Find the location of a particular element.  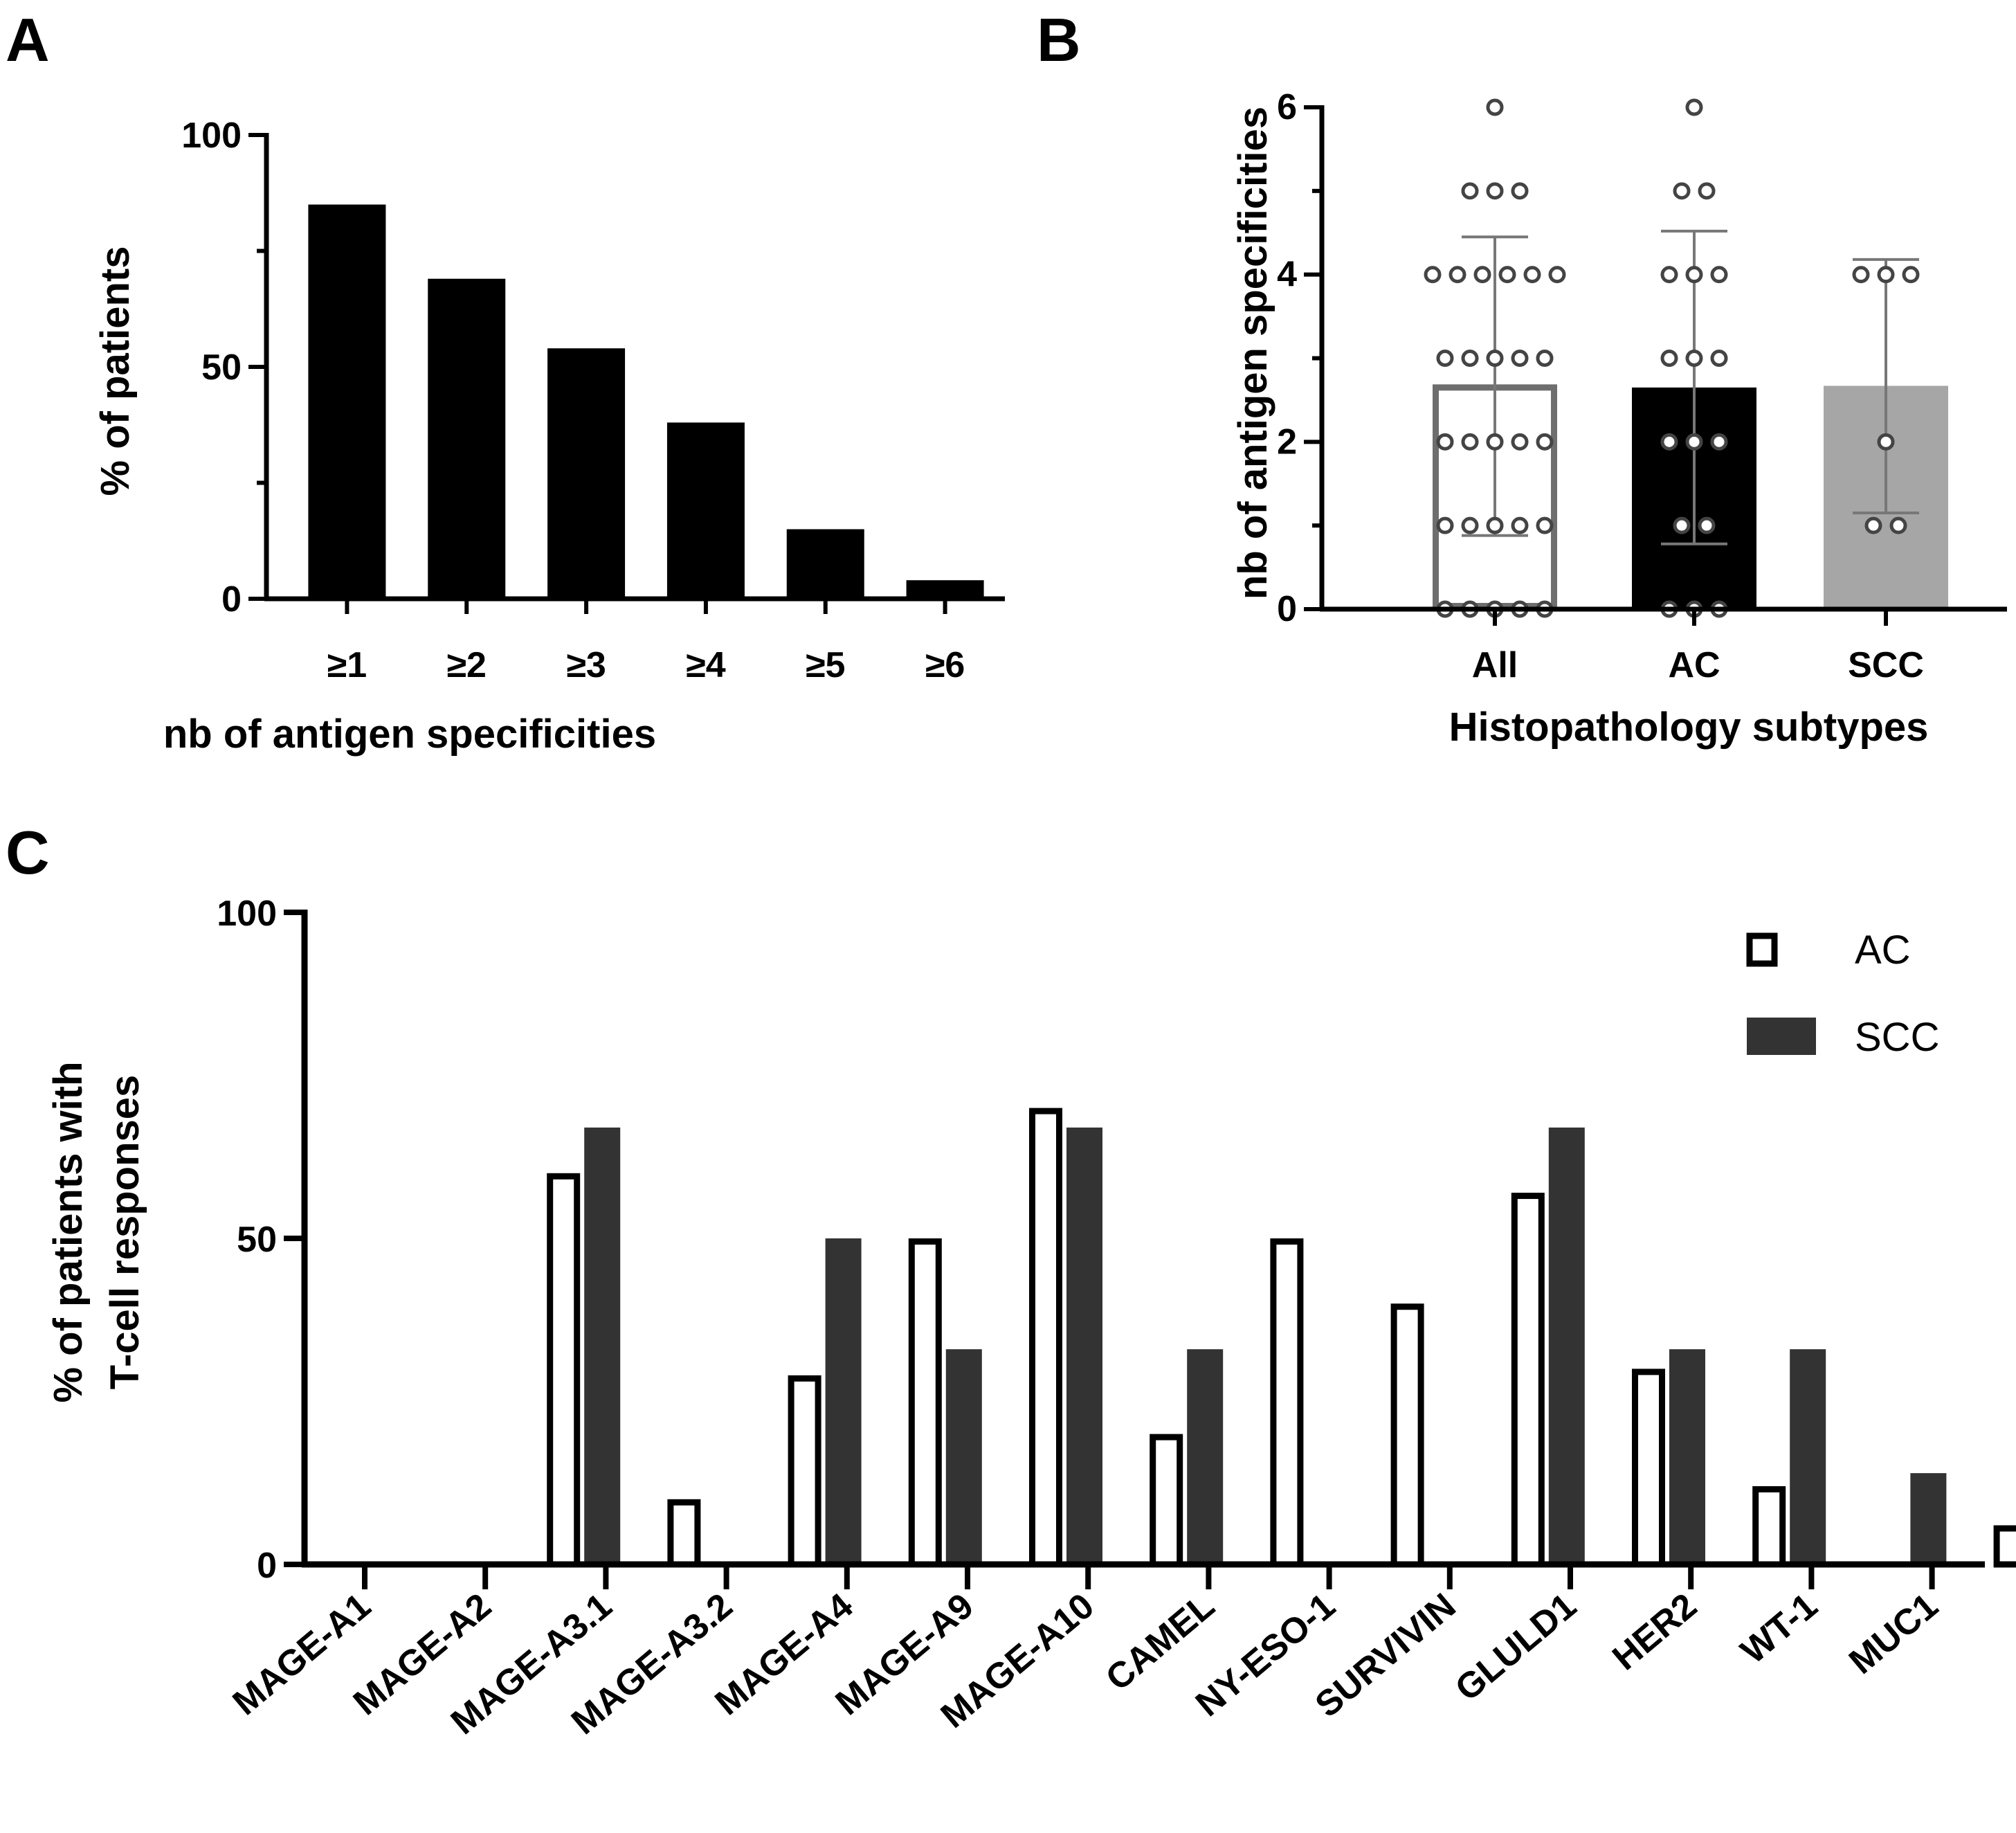

panel-c-x-tick-label: WT-1 is located at coordinates (1780, 1629).